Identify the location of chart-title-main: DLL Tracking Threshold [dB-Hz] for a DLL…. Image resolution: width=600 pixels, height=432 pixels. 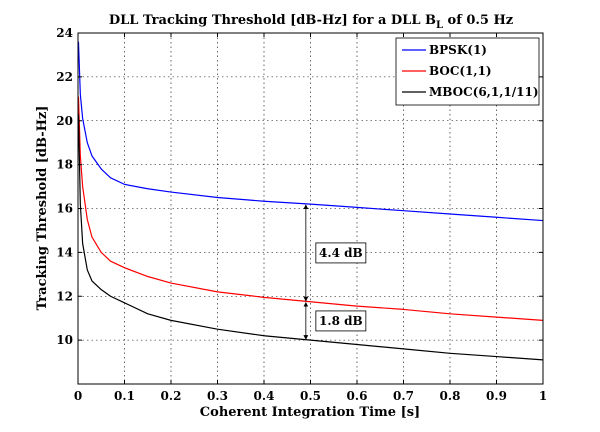
(272, 20).